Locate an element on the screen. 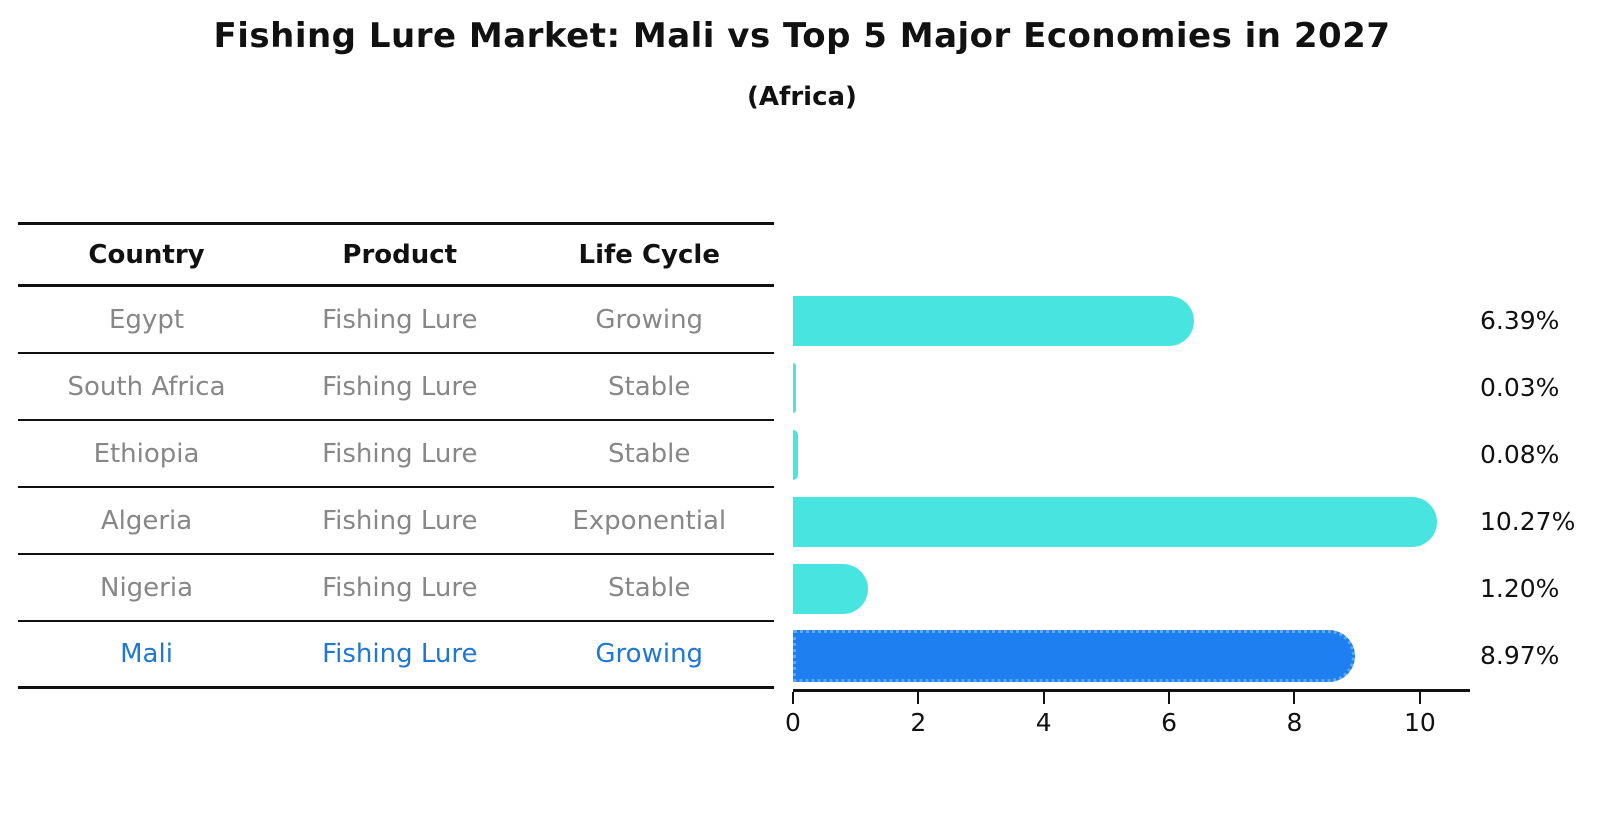 The image size is (1604, 823). bar-value-label: 10.27% is located at coordinates (1528, 521).